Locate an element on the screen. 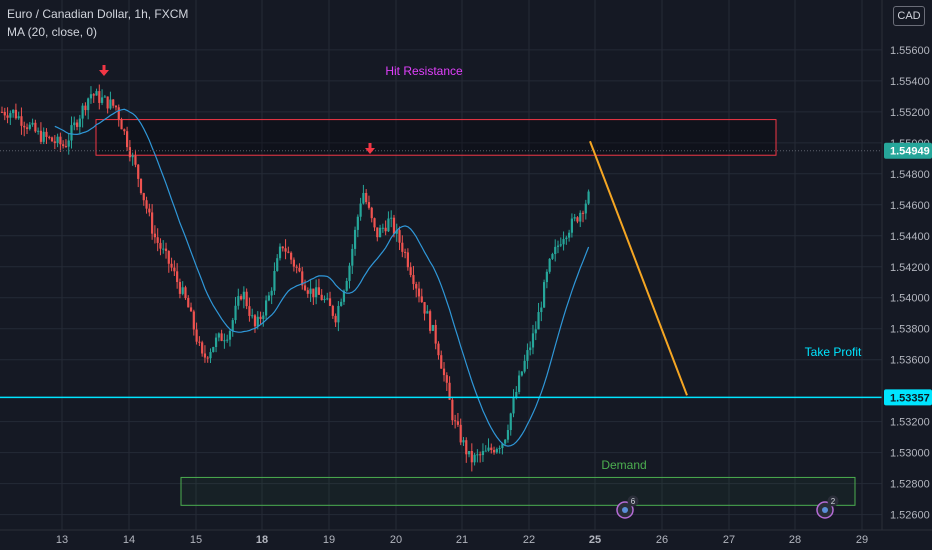 This screenshot has width=932, height=550. time-axis: 13 14 15 18 19 20 21 22 25 26 27 28 29 is located at coordinates (466, 537).